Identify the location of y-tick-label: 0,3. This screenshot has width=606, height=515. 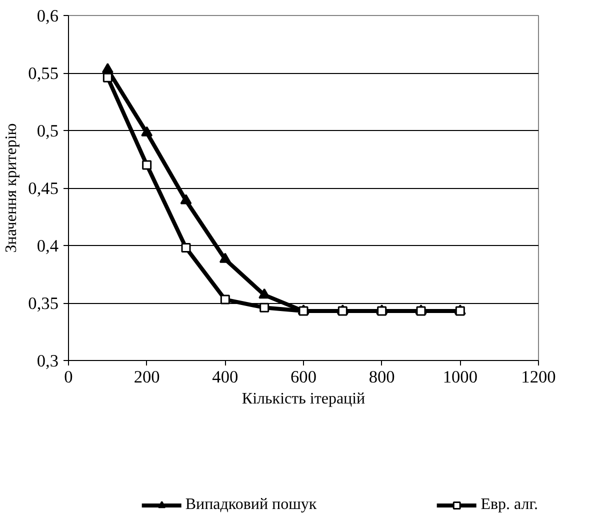
(47, 361).